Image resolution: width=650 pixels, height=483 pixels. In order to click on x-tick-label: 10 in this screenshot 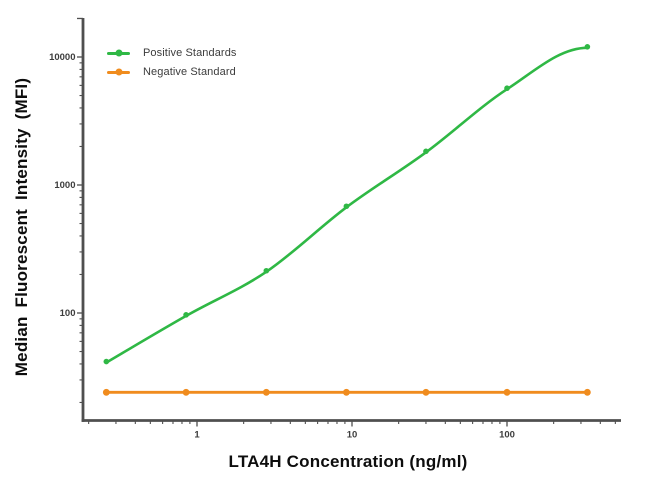, I will do `click(352, 435)`.